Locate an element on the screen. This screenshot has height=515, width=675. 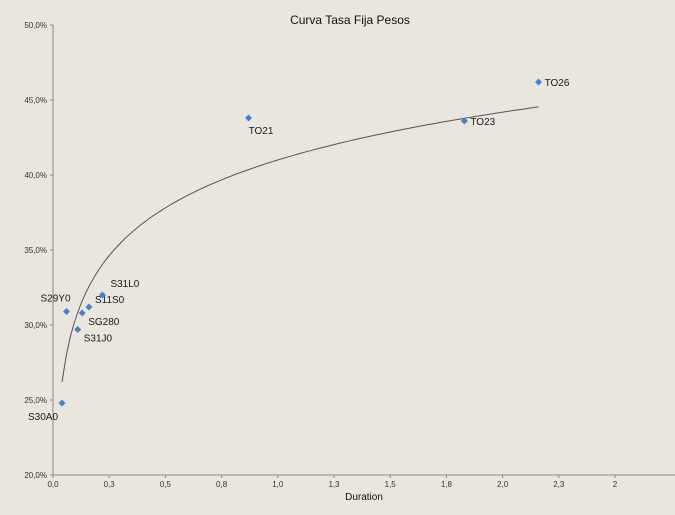
x-axis-ticks: 0,0 0,3 0,5 0,8 1,0 1,3 1,5 1,8 2,0 2,3 2 is located at coordinates (332, 482).